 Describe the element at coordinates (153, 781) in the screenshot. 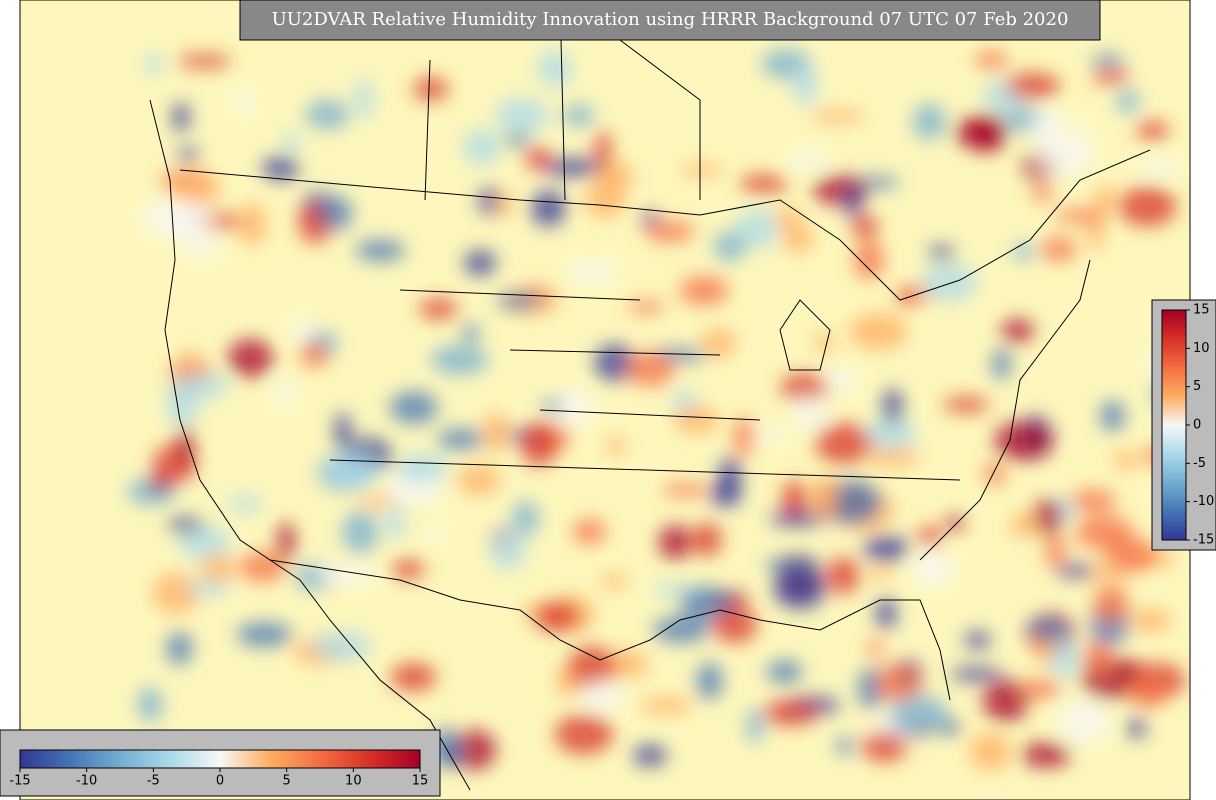

I see `tick-label: -5` at that location.